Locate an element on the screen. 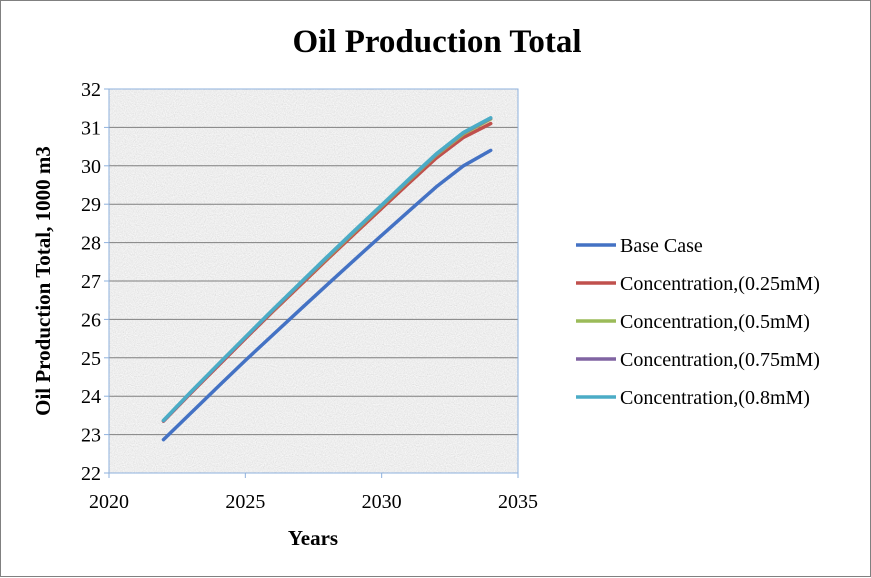 This screenshot has height=578, width=871. x-tick-label: 2030 is located at coordinates (382, 502).